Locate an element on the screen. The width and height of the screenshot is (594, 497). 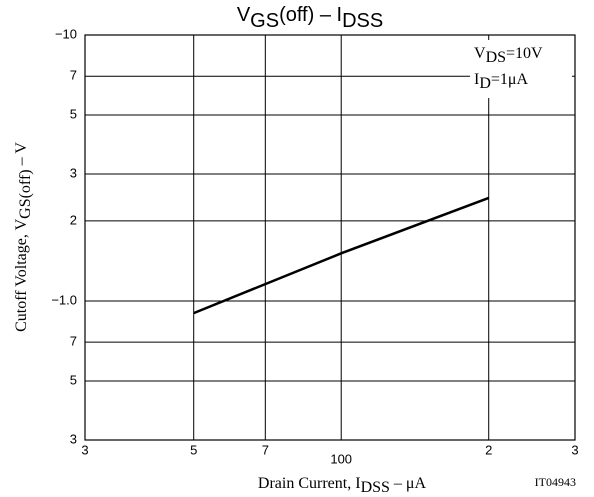
chart-title-part: DSS is located at coordinates (362, 21).